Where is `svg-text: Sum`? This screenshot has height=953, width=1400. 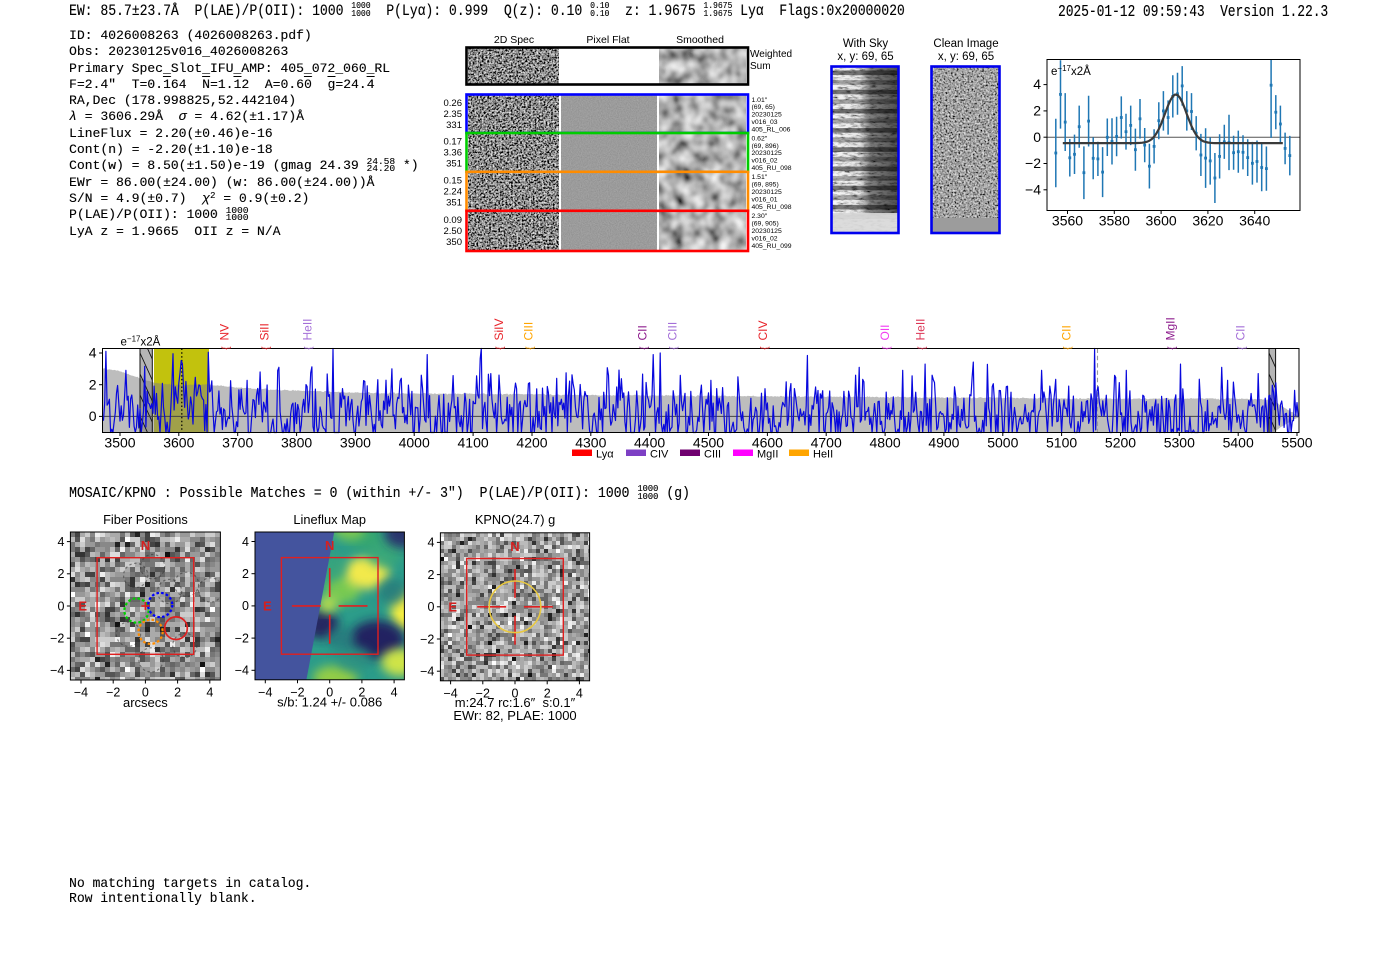
svg-text: Sum is located at coordinates (760, 66).